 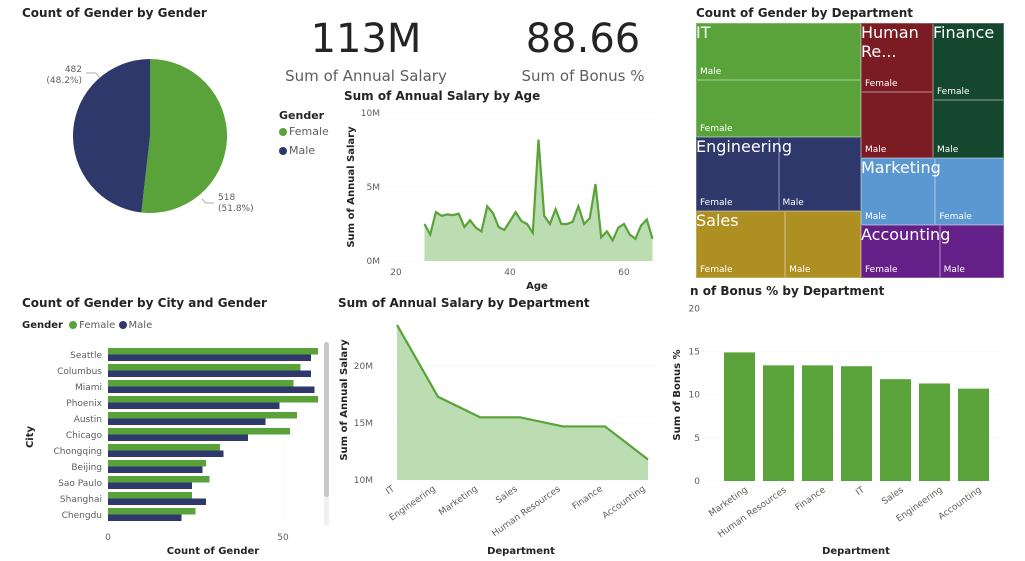 What do you see at coordinates (860, 491) in the screenshot?
I see `x-tick-label: IT` at bounding box center [860, 491].